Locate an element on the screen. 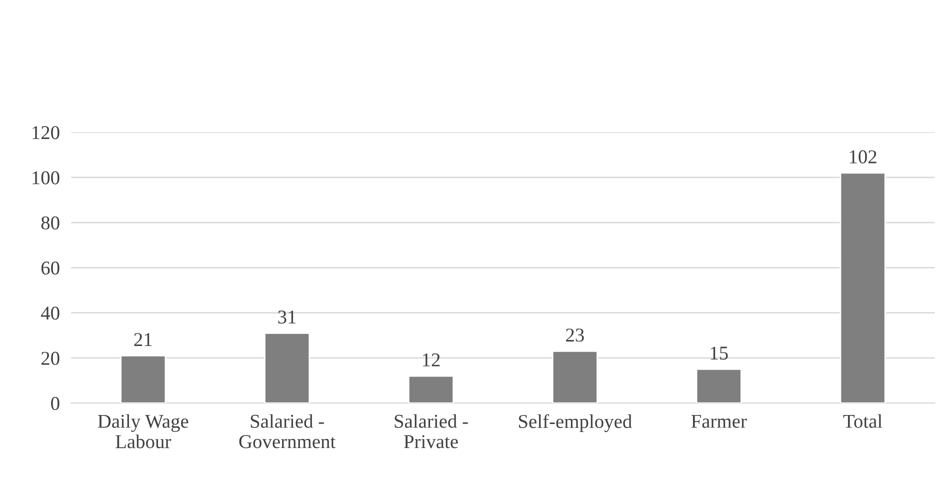  x-tick-label: Salaried - Private is located at coordinates (431, 431).